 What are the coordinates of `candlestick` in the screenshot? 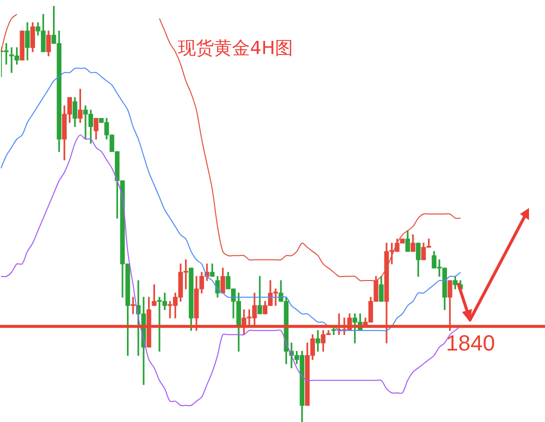 It's located at (22, 45).